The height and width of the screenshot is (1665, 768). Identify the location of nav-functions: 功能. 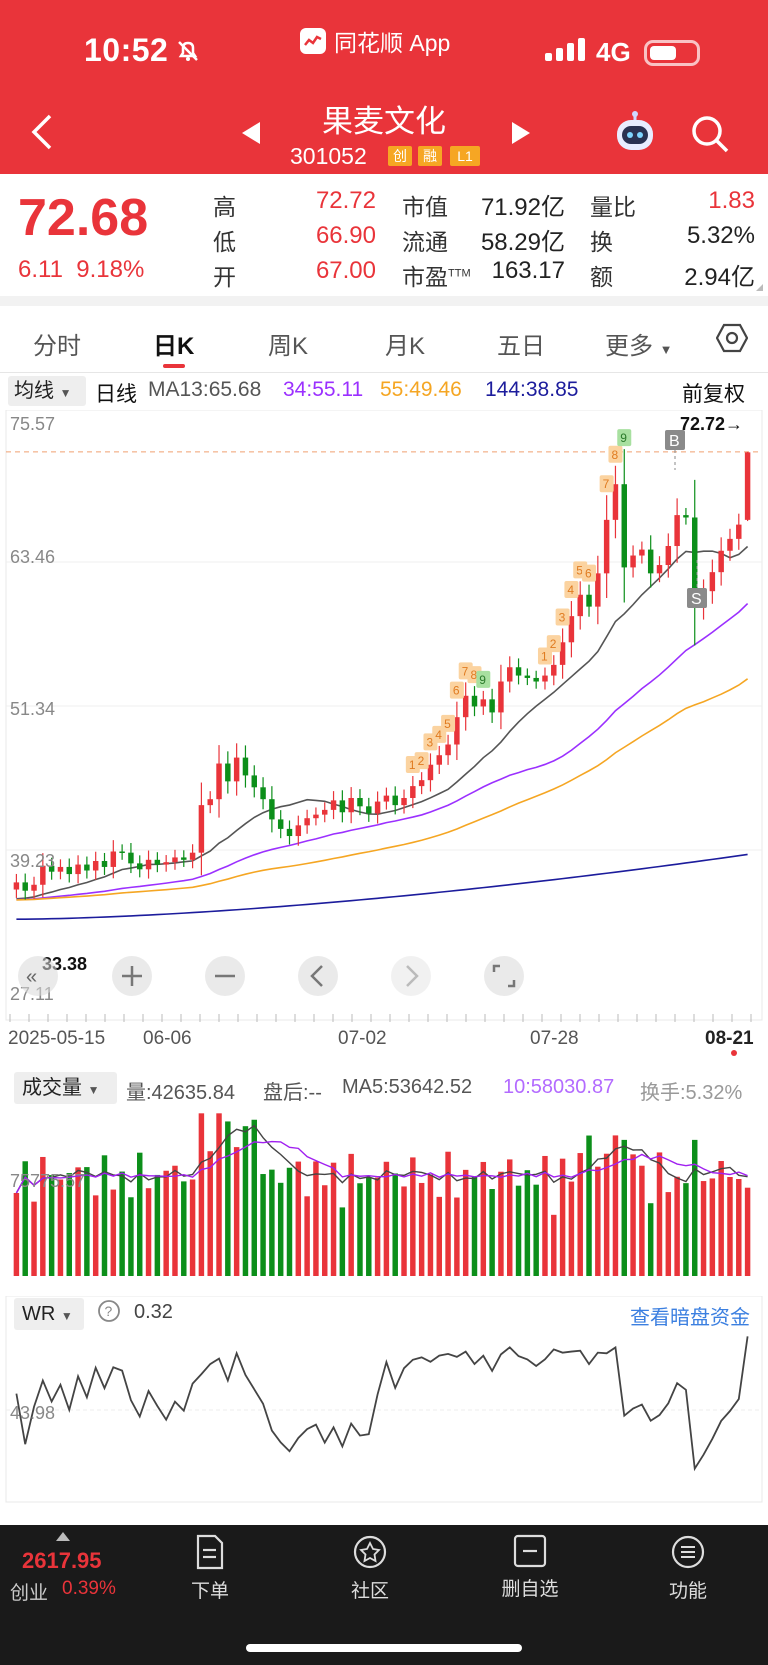
(688, 1568).